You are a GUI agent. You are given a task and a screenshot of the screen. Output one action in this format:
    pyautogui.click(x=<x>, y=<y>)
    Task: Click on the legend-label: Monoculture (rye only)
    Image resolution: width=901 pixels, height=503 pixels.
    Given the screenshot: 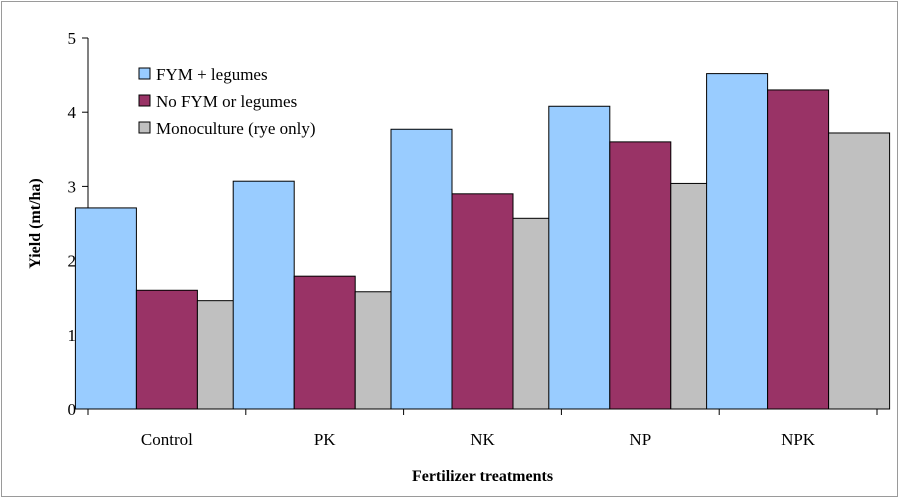 What is the action you would take?
    pyautogui.click(x=236, y=128)
    